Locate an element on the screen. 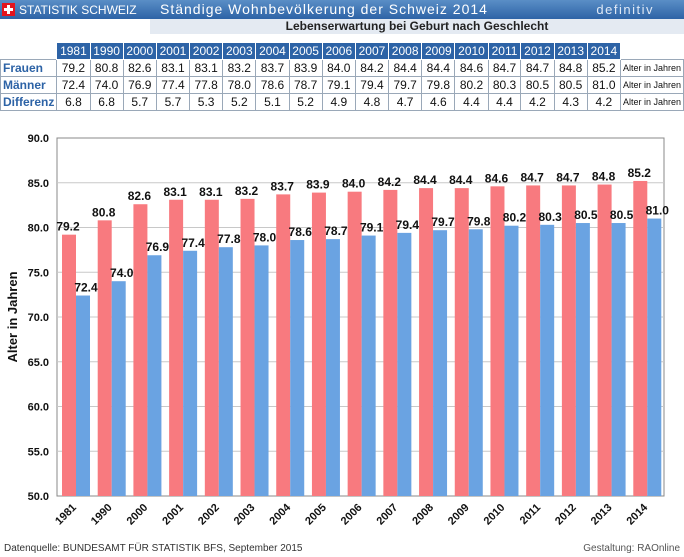 The image size is (684, 557). table-cell: 78.7 is located at coordinates (305, 85).